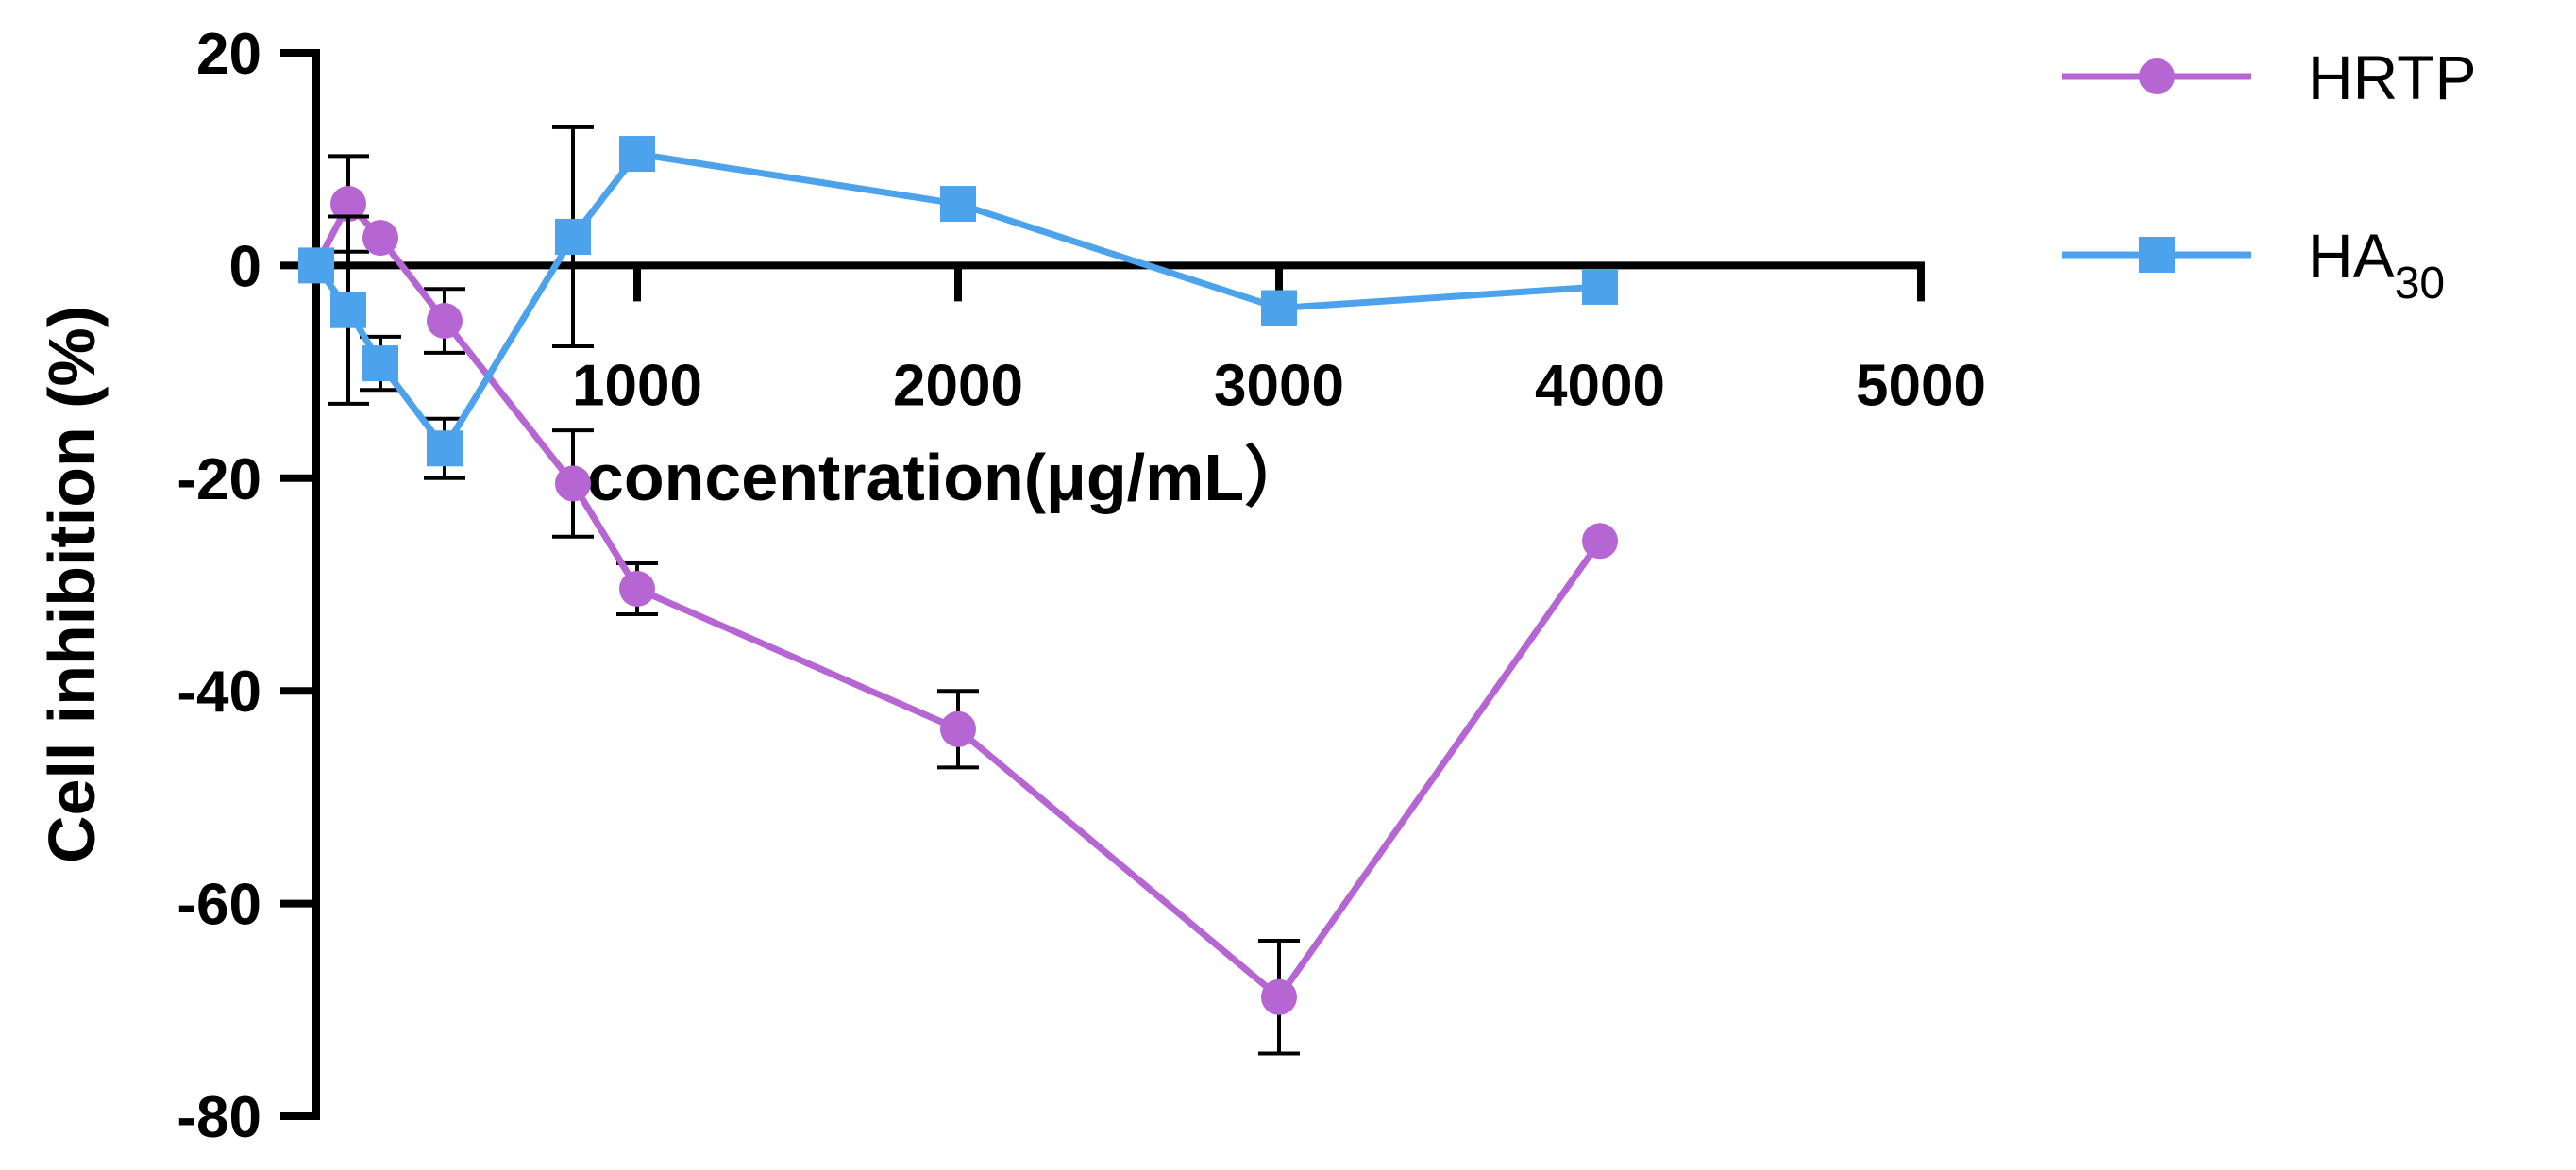 The height and width of the screenshot is (1170, 2576). I want to click on y-tick-label: -20, so click(219, 479).